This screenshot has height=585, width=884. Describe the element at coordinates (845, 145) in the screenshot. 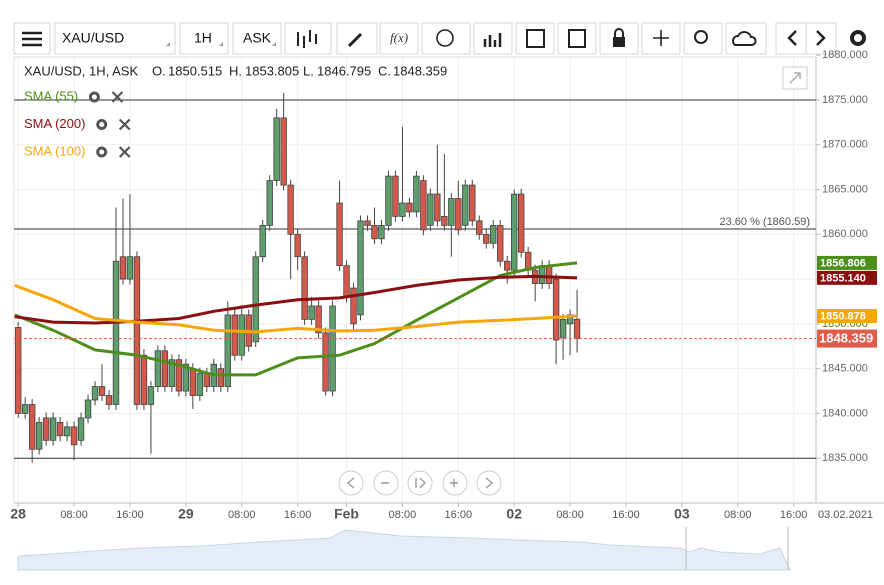

I see `y-tick-label: 1870.000` at that location.